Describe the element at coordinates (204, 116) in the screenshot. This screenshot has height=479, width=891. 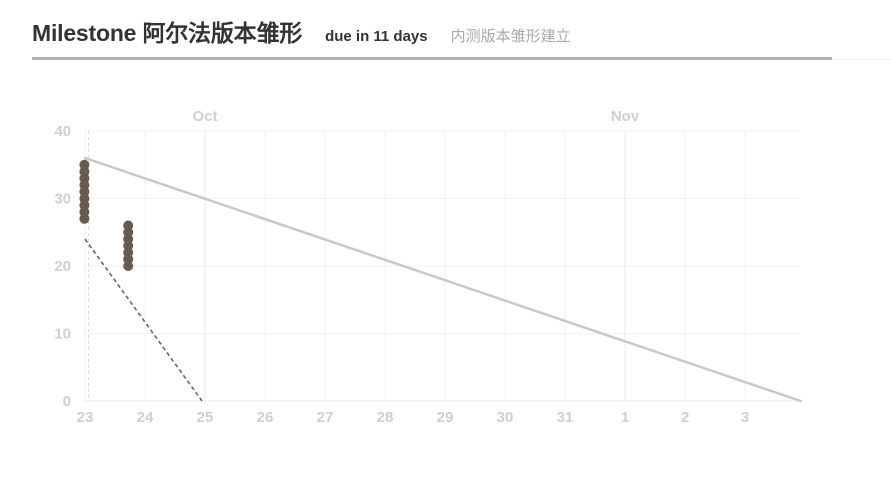
I see `month-label: Oct` at that location.